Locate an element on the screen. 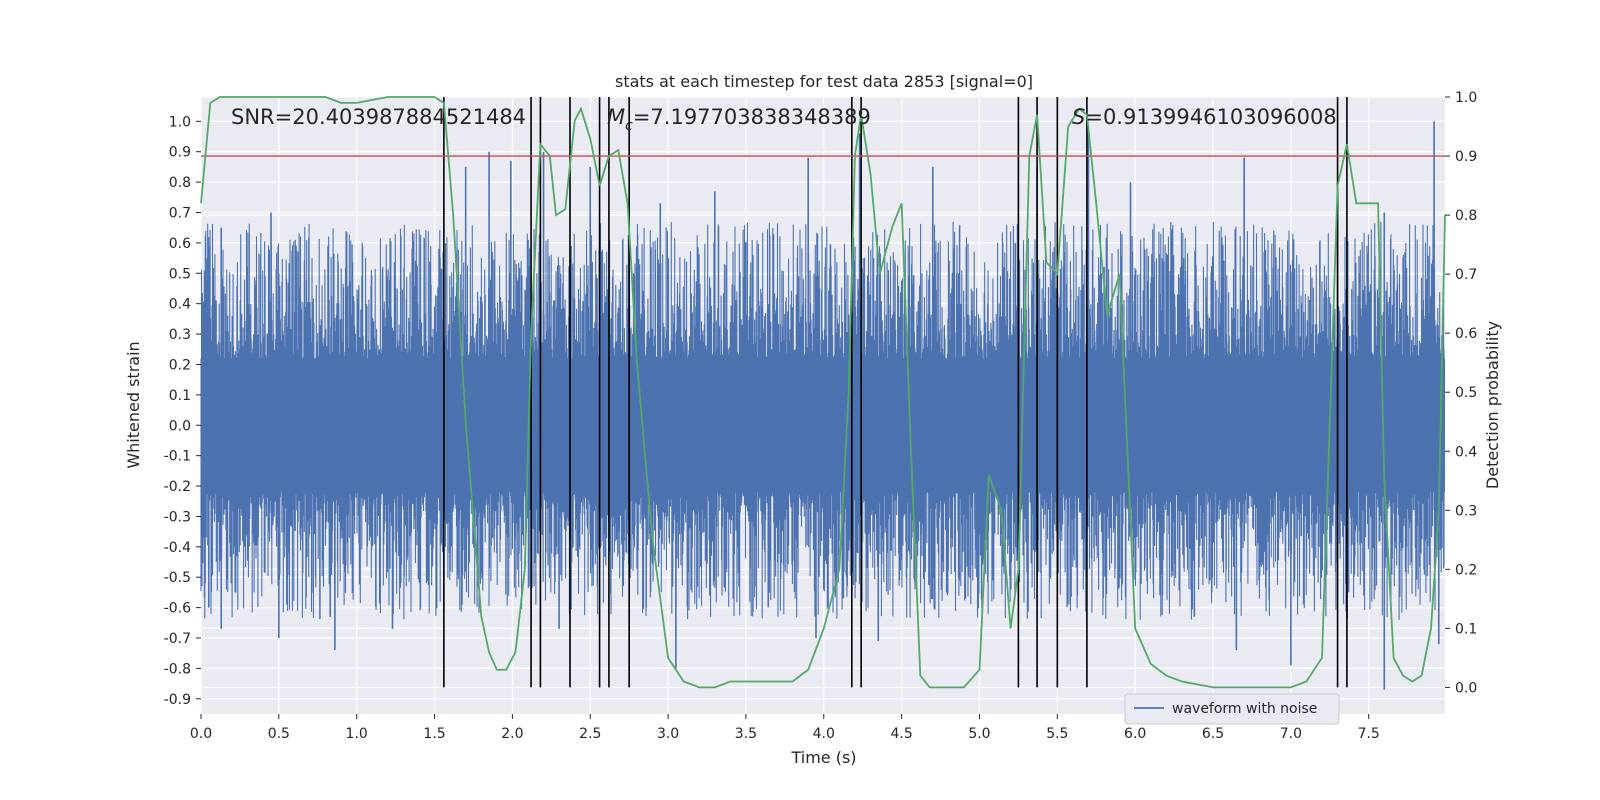  y-tick-label: 0.6 is located at coordinates (180, 244).